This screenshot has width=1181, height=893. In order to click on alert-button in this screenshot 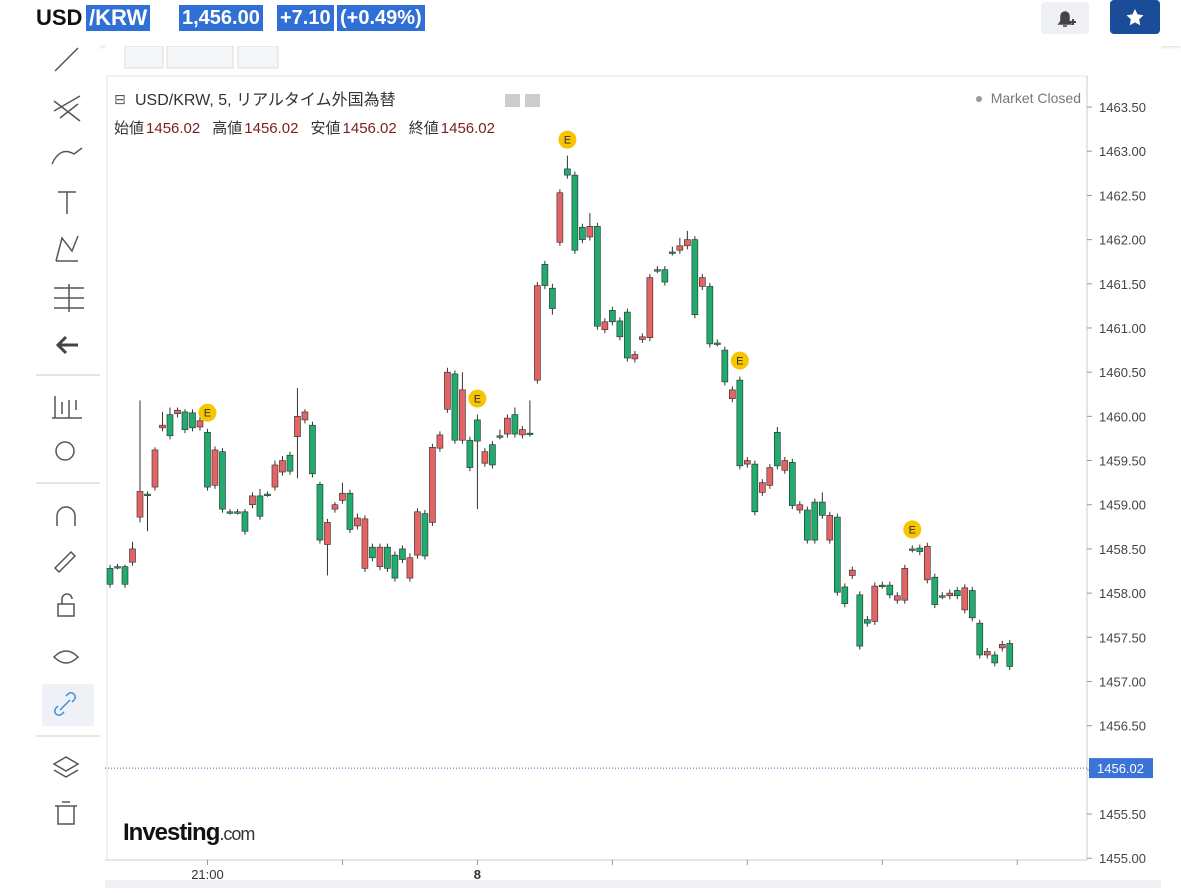, I will do `click(1065, 18)`.